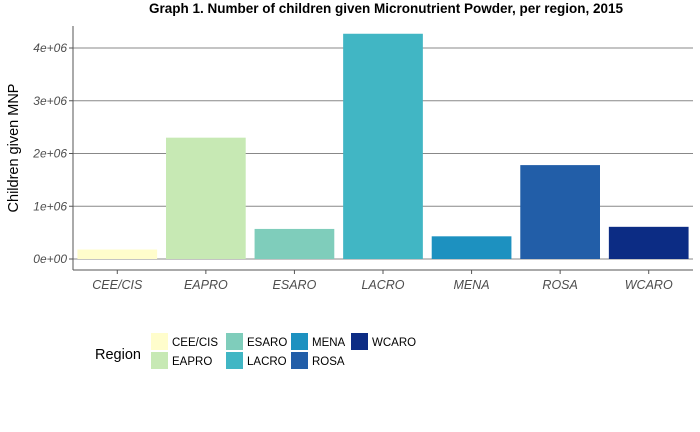 This screenshot has height=432, width=700. I want to click on legend-label: EAPRO, so click(192, 362).